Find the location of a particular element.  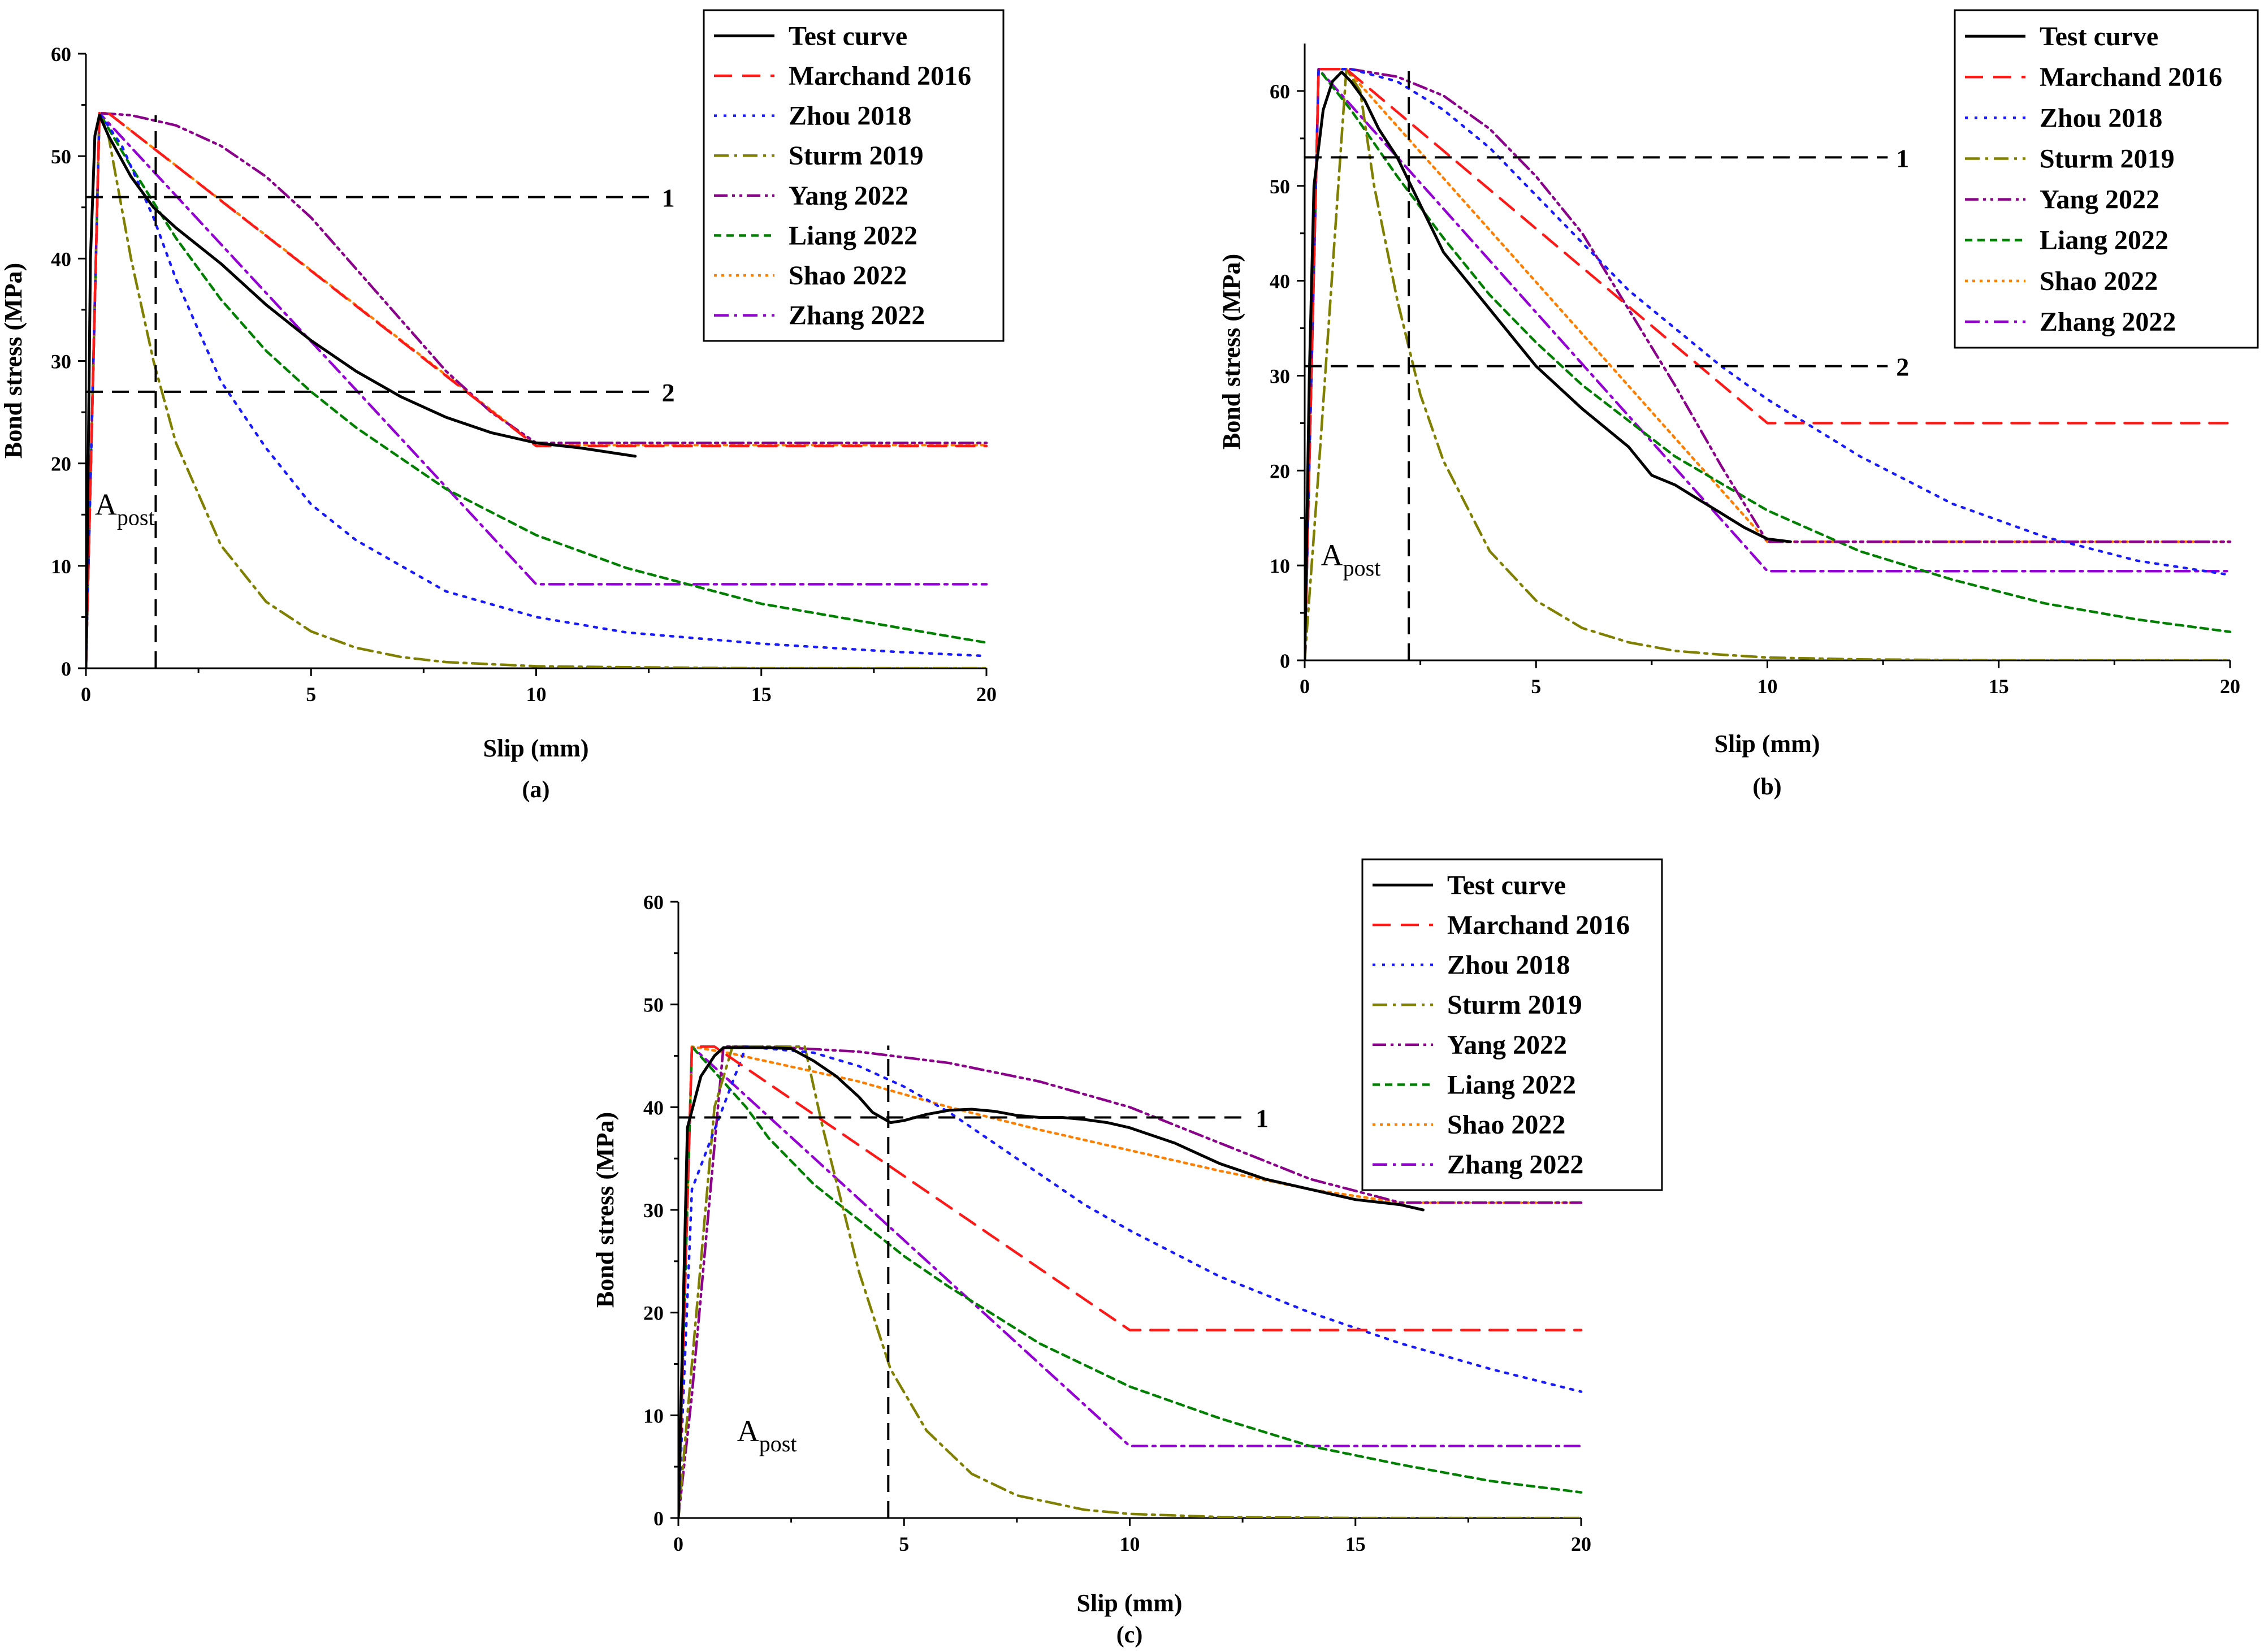

reference-line-label: 2 is located at coordinates (1902, 367).